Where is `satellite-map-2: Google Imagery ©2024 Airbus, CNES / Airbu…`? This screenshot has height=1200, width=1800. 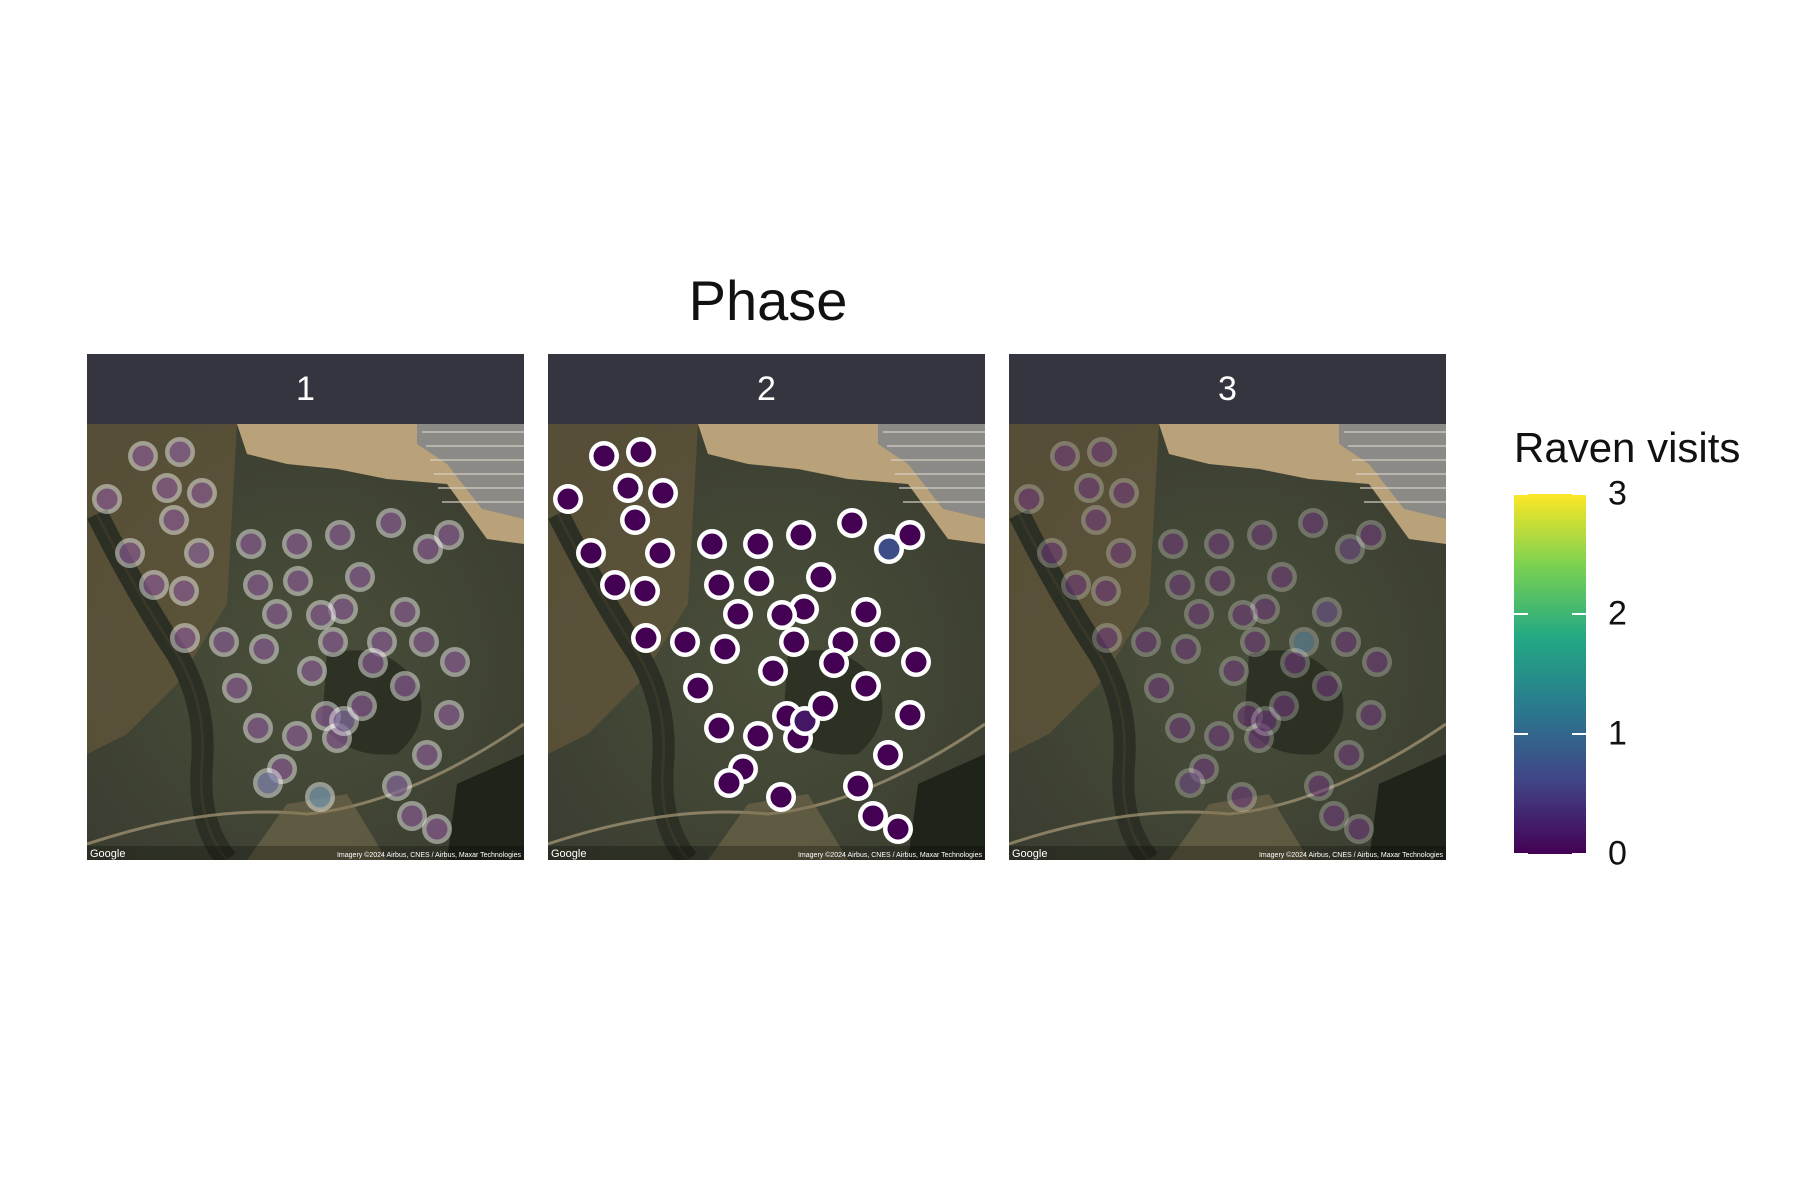
satellite-map-2: Google Imagery ©2024 Airbus, CNES / Airbu… is located at coordinates (766, 642).